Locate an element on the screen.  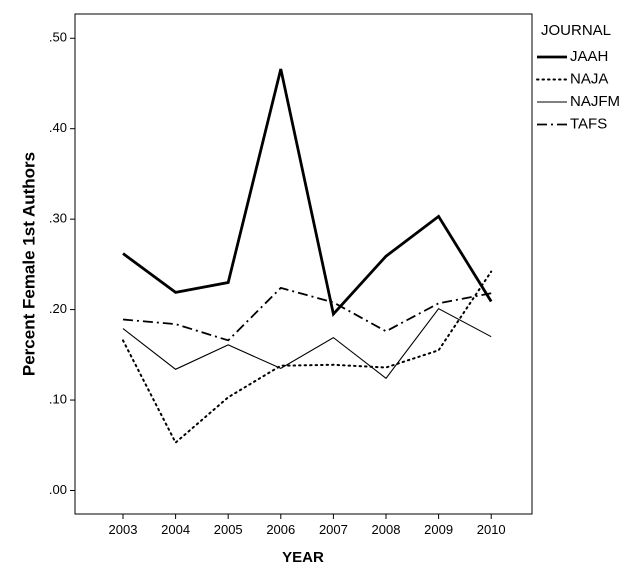
legend-label-jaah: JAAH is located at coordinates (589, 56).